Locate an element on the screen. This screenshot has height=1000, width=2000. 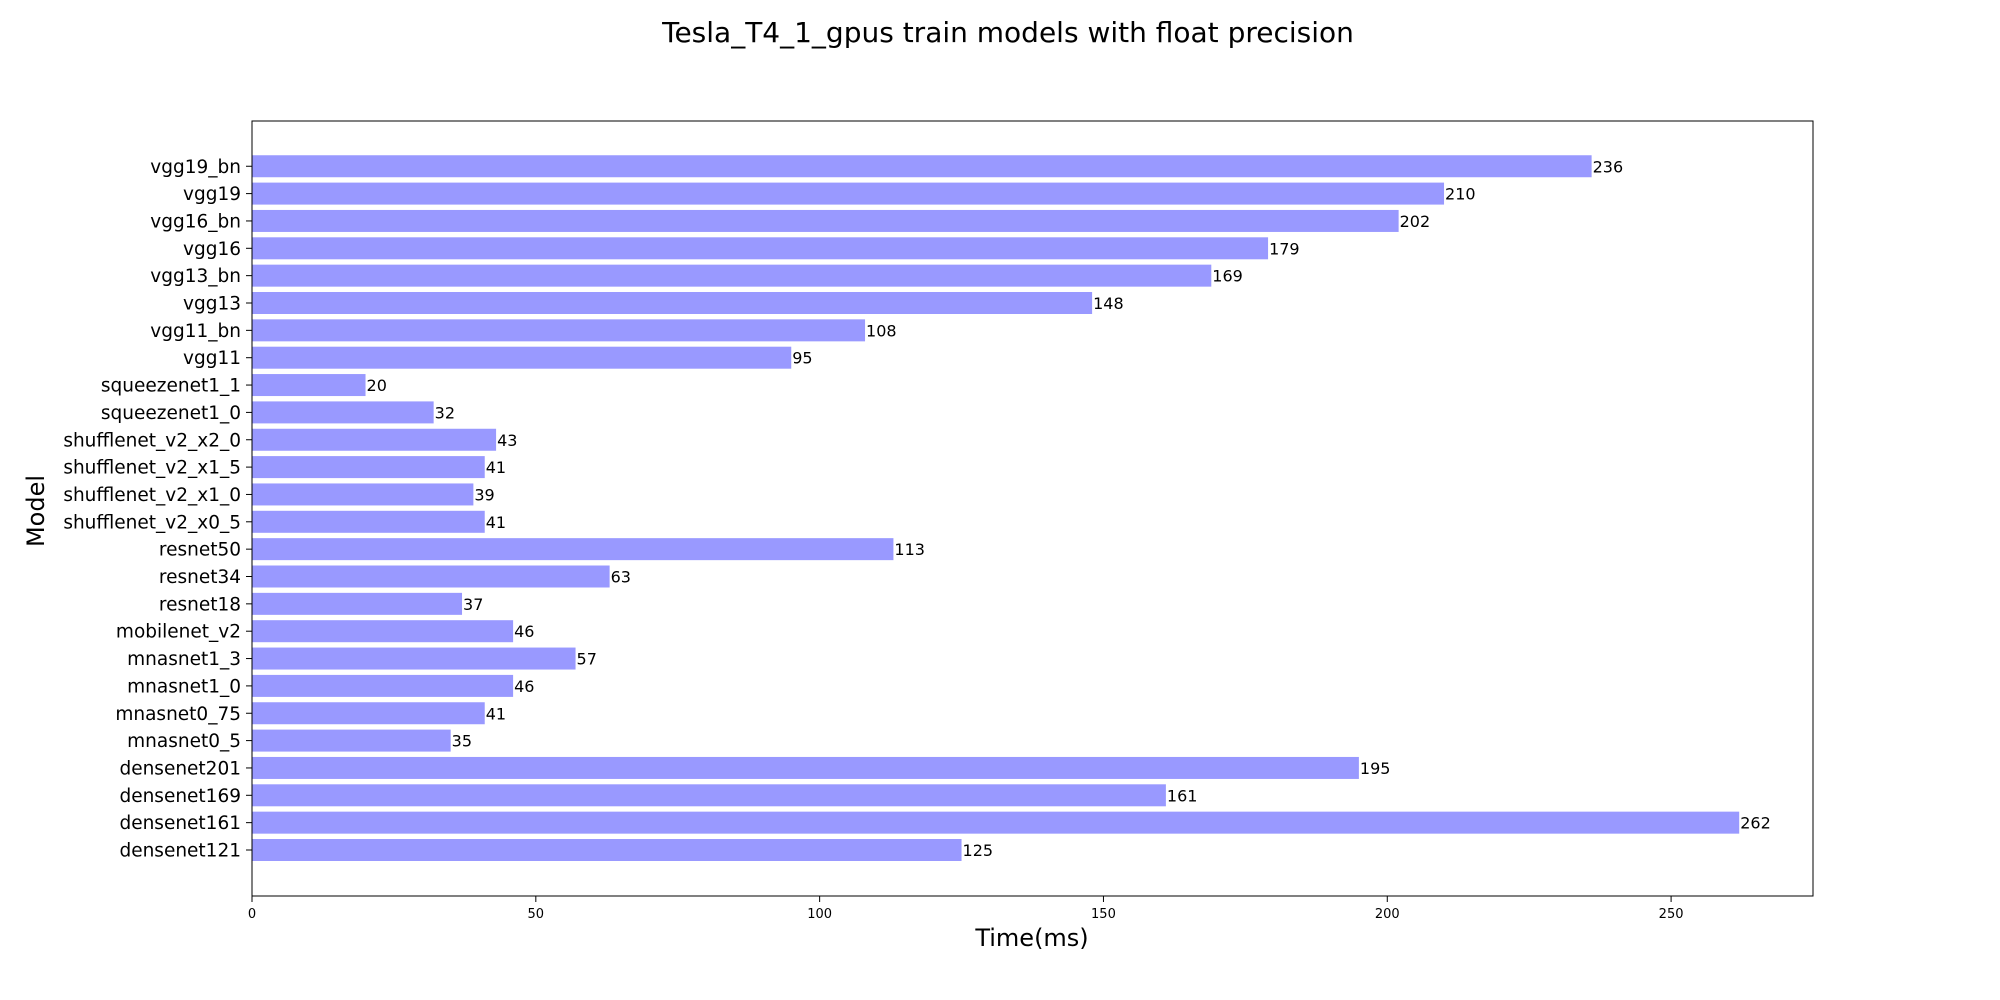
bar-resnet18 is located at coordinates (357, 603).